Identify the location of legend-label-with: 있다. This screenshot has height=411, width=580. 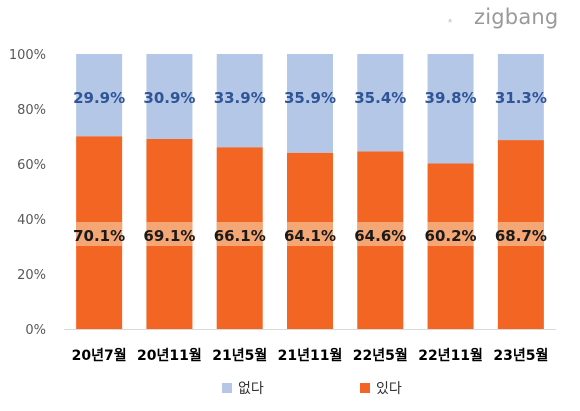
(389, 389).